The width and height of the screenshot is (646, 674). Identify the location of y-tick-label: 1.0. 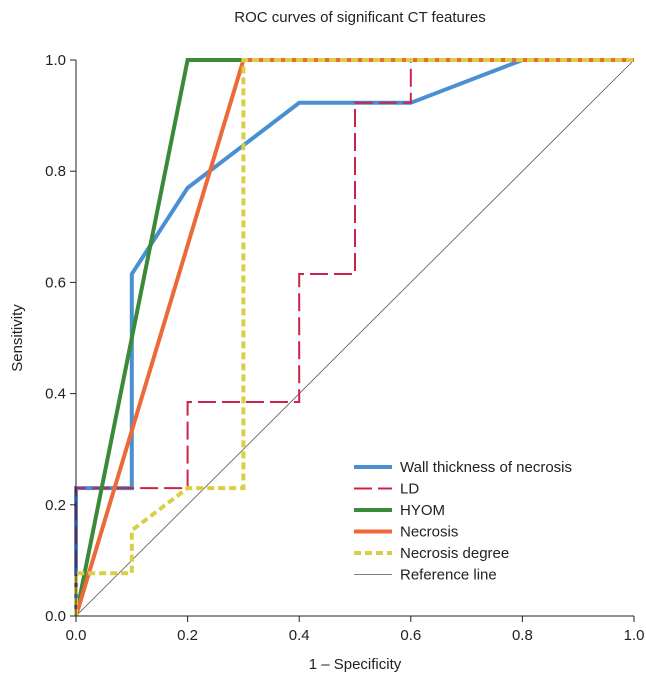
(55, 60).